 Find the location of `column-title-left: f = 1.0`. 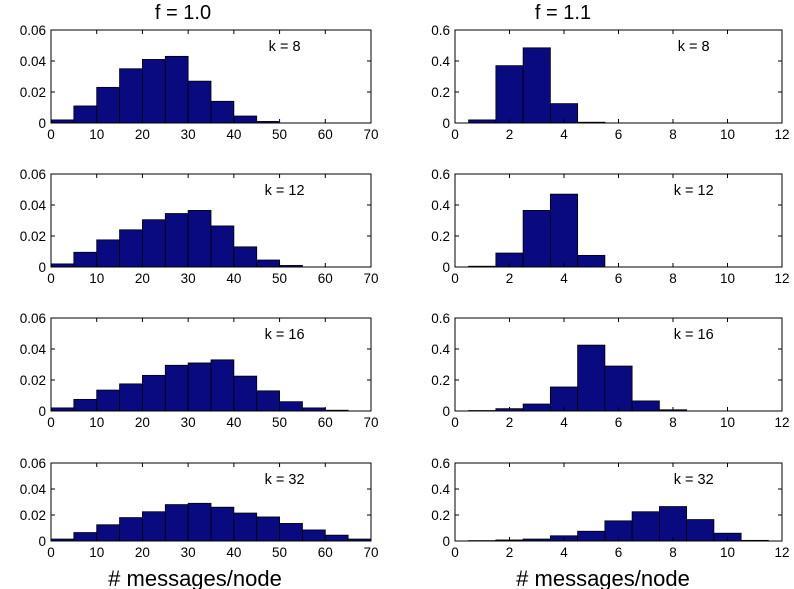

column-title-left: f = 1.0 is located at coordinates (183, 13).